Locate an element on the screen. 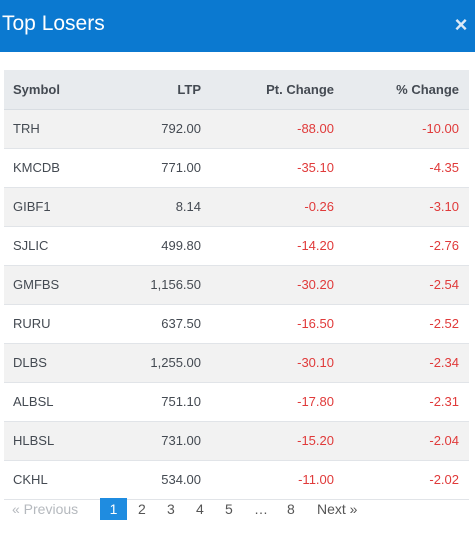 The height and width of the screenshot is (544, 475). column-header-ltp: LTP is located at coordinates (152, 90).